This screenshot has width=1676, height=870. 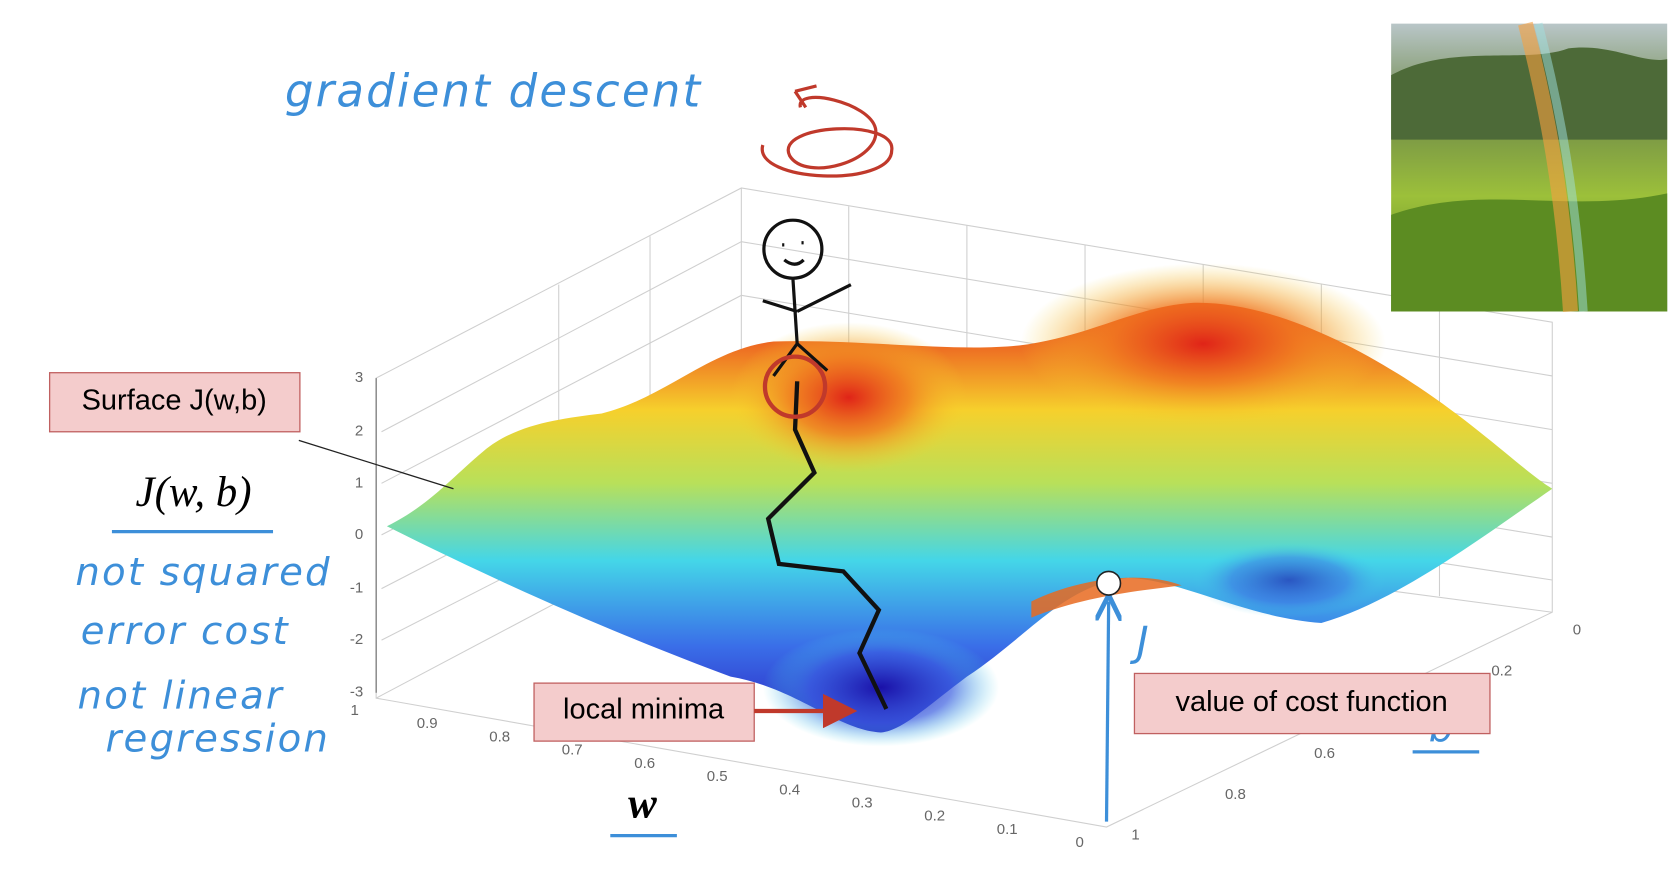 What do you see at coordinates (194, 492) in the screenshot?
I see `cost-symbol: J(w, b)` at bounding box center [194, 492].